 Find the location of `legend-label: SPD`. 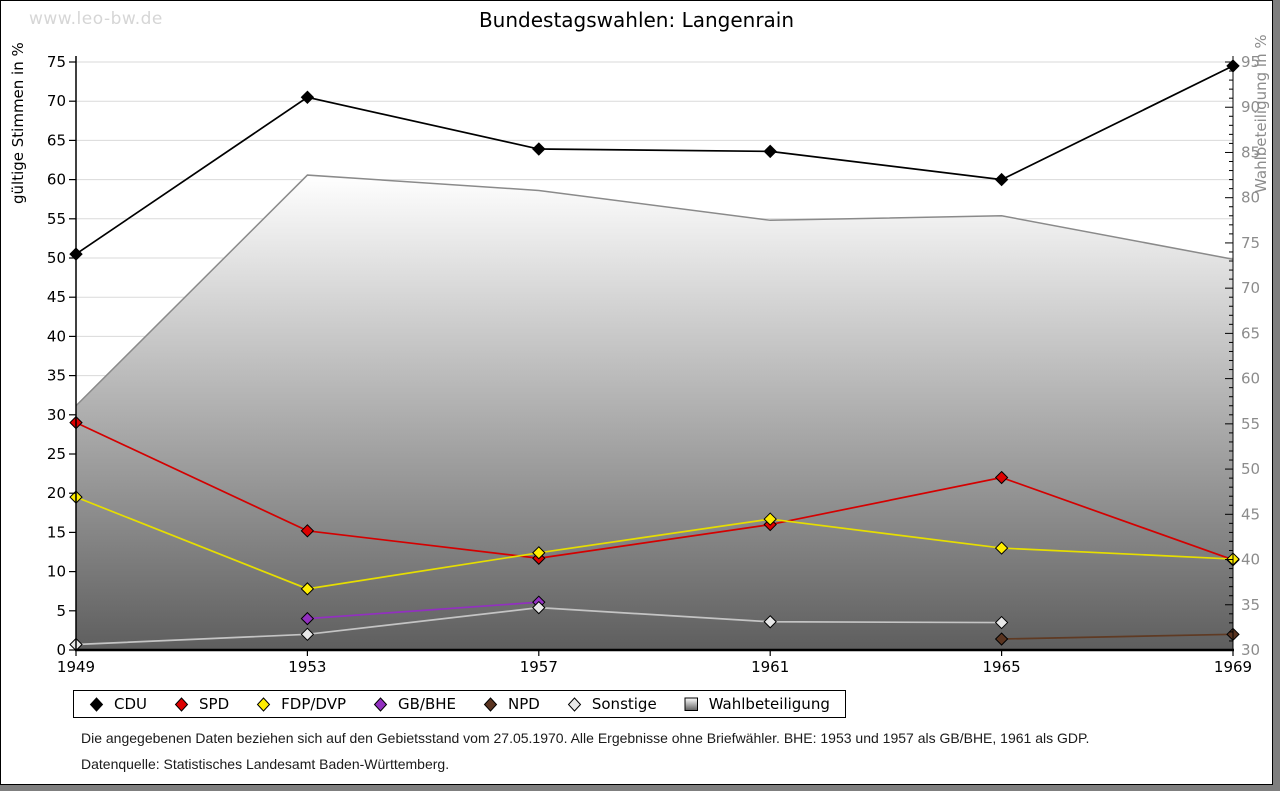

legend-label: SPD is located at coordinates (214, 704).